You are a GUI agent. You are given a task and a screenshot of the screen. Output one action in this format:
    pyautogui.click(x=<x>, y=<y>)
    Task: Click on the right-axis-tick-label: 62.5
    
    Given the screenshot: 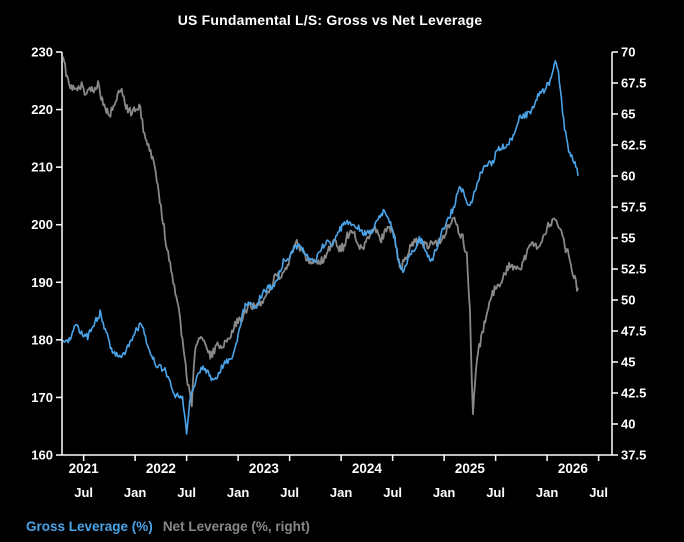 What is the action you would take?
    pyautogui.click(x=633, y=145)
    